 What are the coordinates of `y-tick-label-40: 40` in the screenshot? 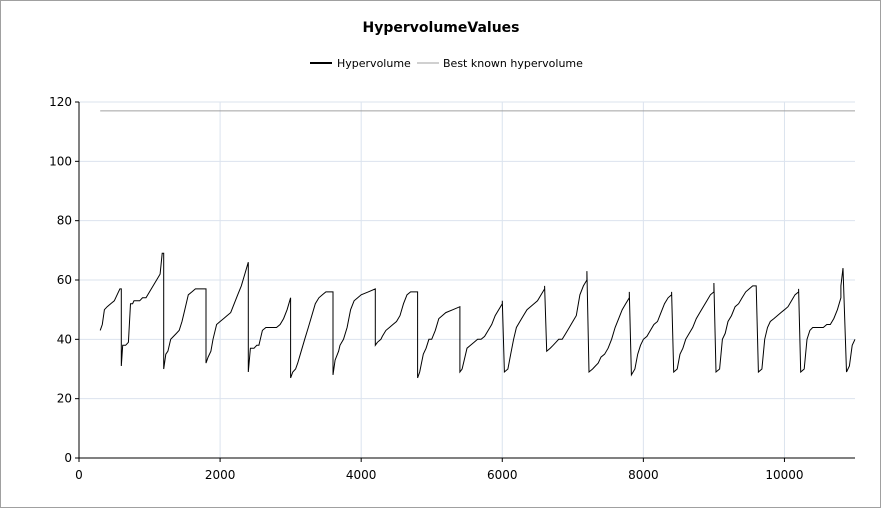 It's located at (64, 339).